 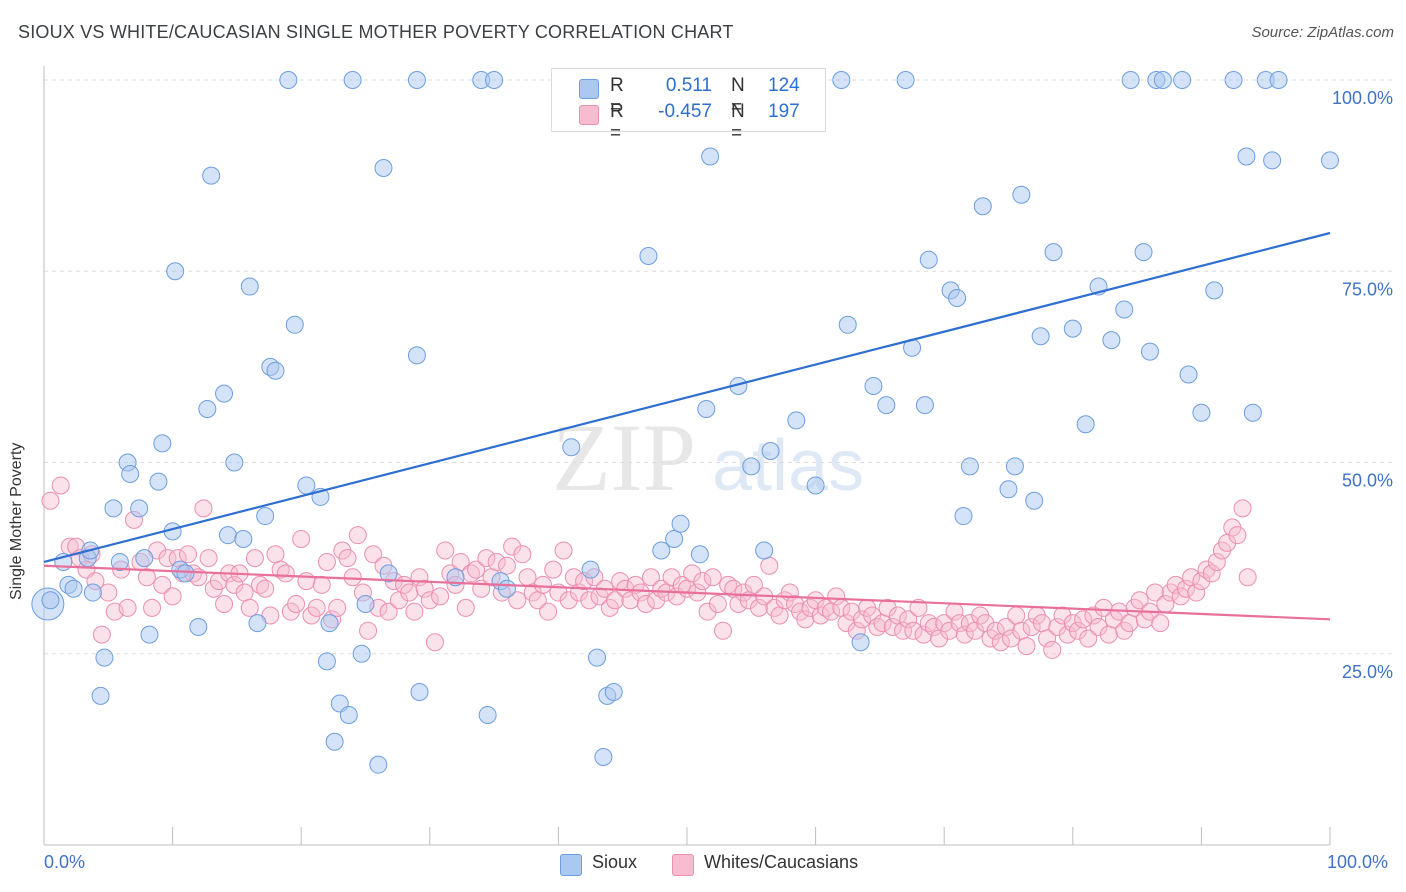 What do you see at coordinates (617, 96) in the screenshot?
I see `legend-r-label: R =` at bounding box center [617, 96].